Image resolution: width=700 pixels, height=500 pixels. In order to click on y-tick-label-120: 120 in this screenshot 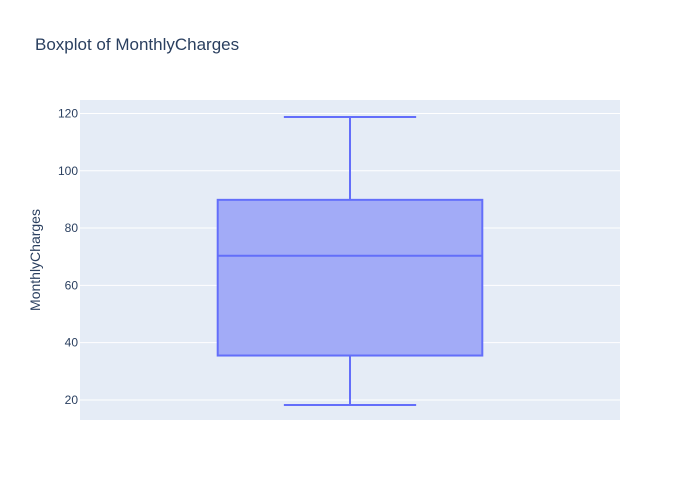, I will do `click(68, 113)`.